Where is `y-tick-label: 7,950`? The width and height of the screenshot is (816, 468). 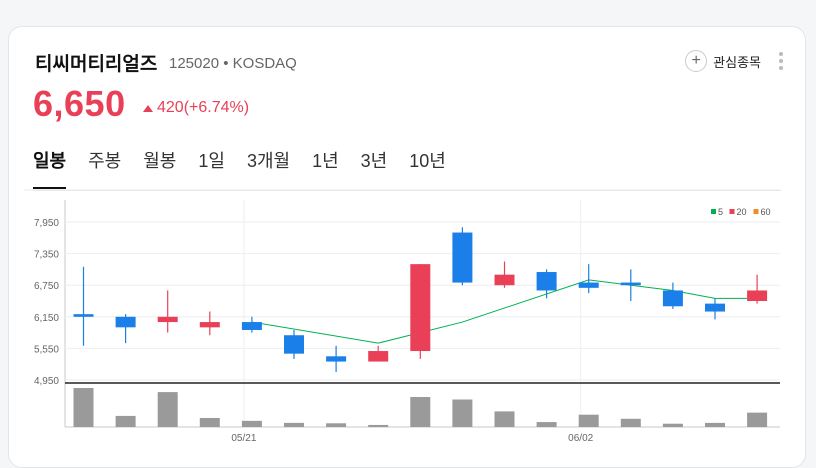 y-tick-label: 7,950 is located at coordinates (46, 223).